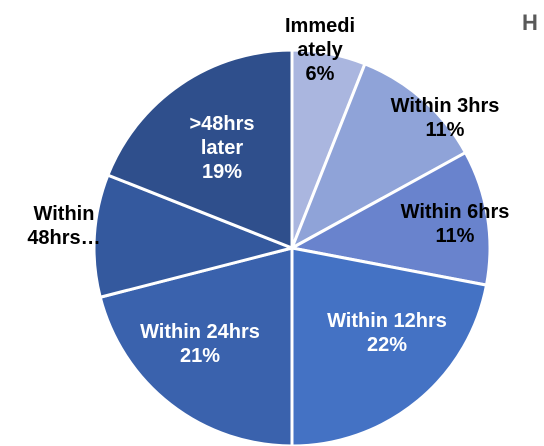  What do you see at coordinates (445, 118) in the screenshot?
I see `slice-label-2: Within 3hrs 11%` at bounding box center [445, 118].